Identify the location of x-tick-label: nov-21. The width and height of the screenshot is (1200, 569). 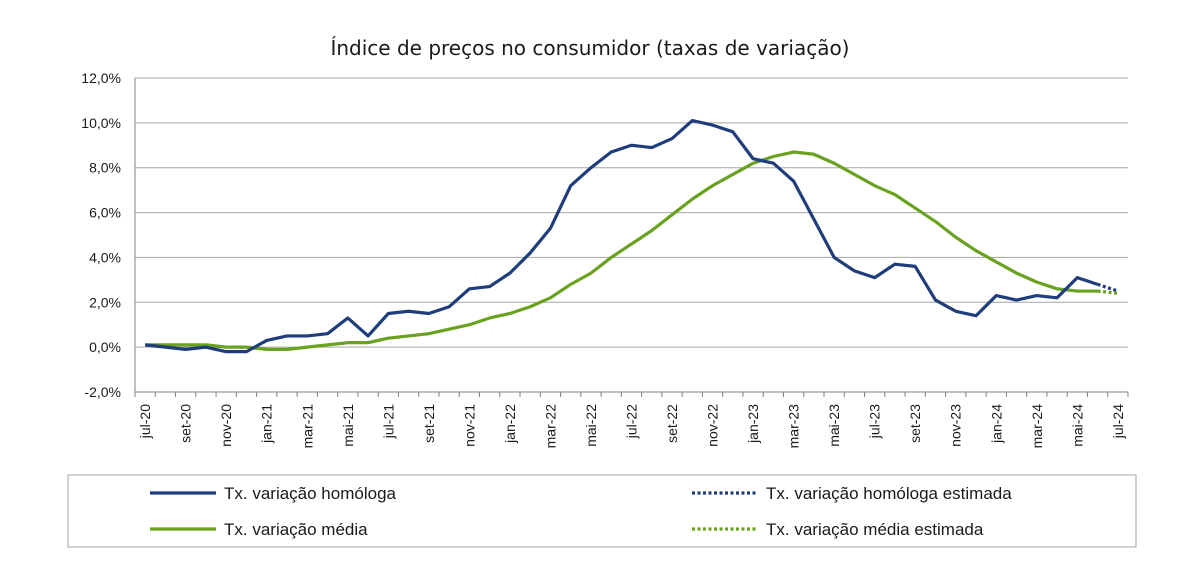
(469, 425).